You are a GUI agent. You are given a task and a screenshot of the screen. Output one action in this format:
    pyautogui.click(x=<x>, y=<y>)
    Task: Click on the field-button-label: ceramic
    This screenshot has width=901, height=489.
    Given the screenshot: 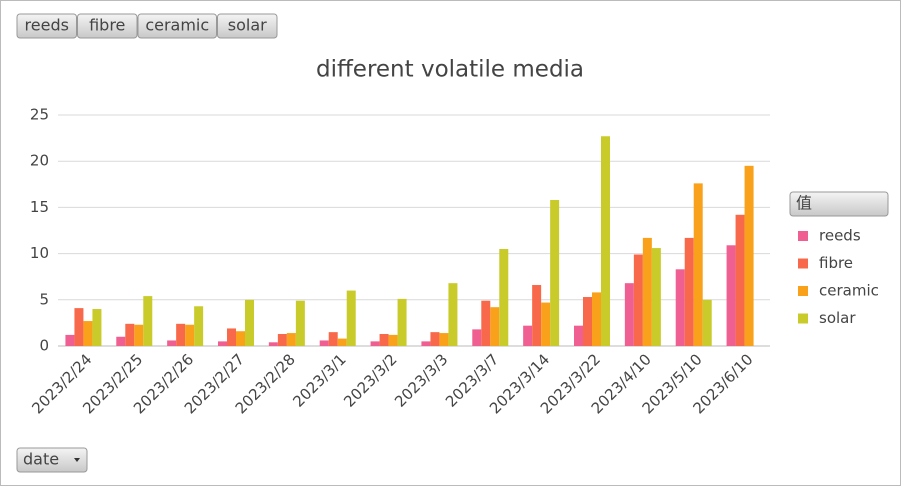 What is the action you would take?
    pyautogui.click(x=177, y=25)
    